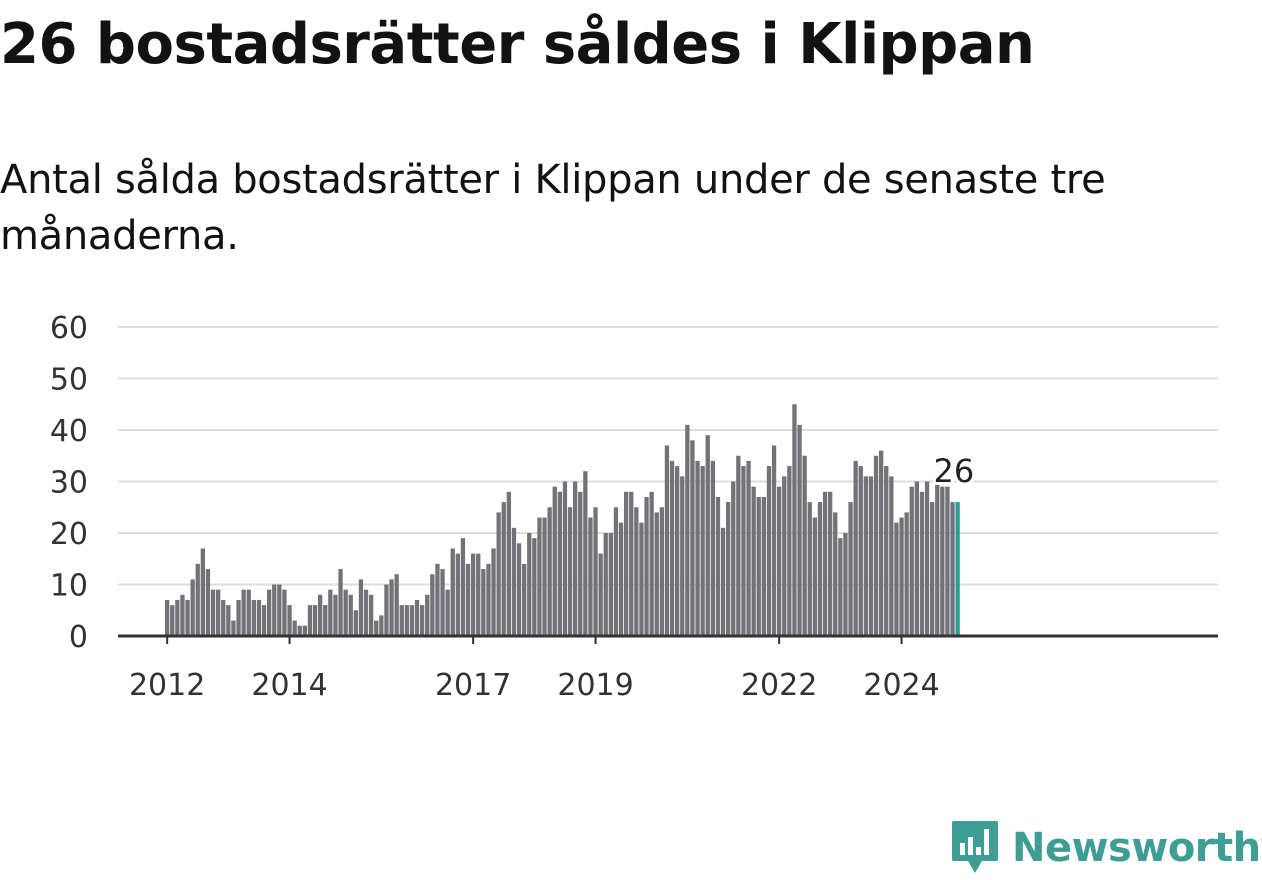 The width and height of the screenshot is (1262, 880). What do you see at coordinates (69, 431) in the screenshot?
I see `y-tick-label: 40` at bounding box center [69, 431].